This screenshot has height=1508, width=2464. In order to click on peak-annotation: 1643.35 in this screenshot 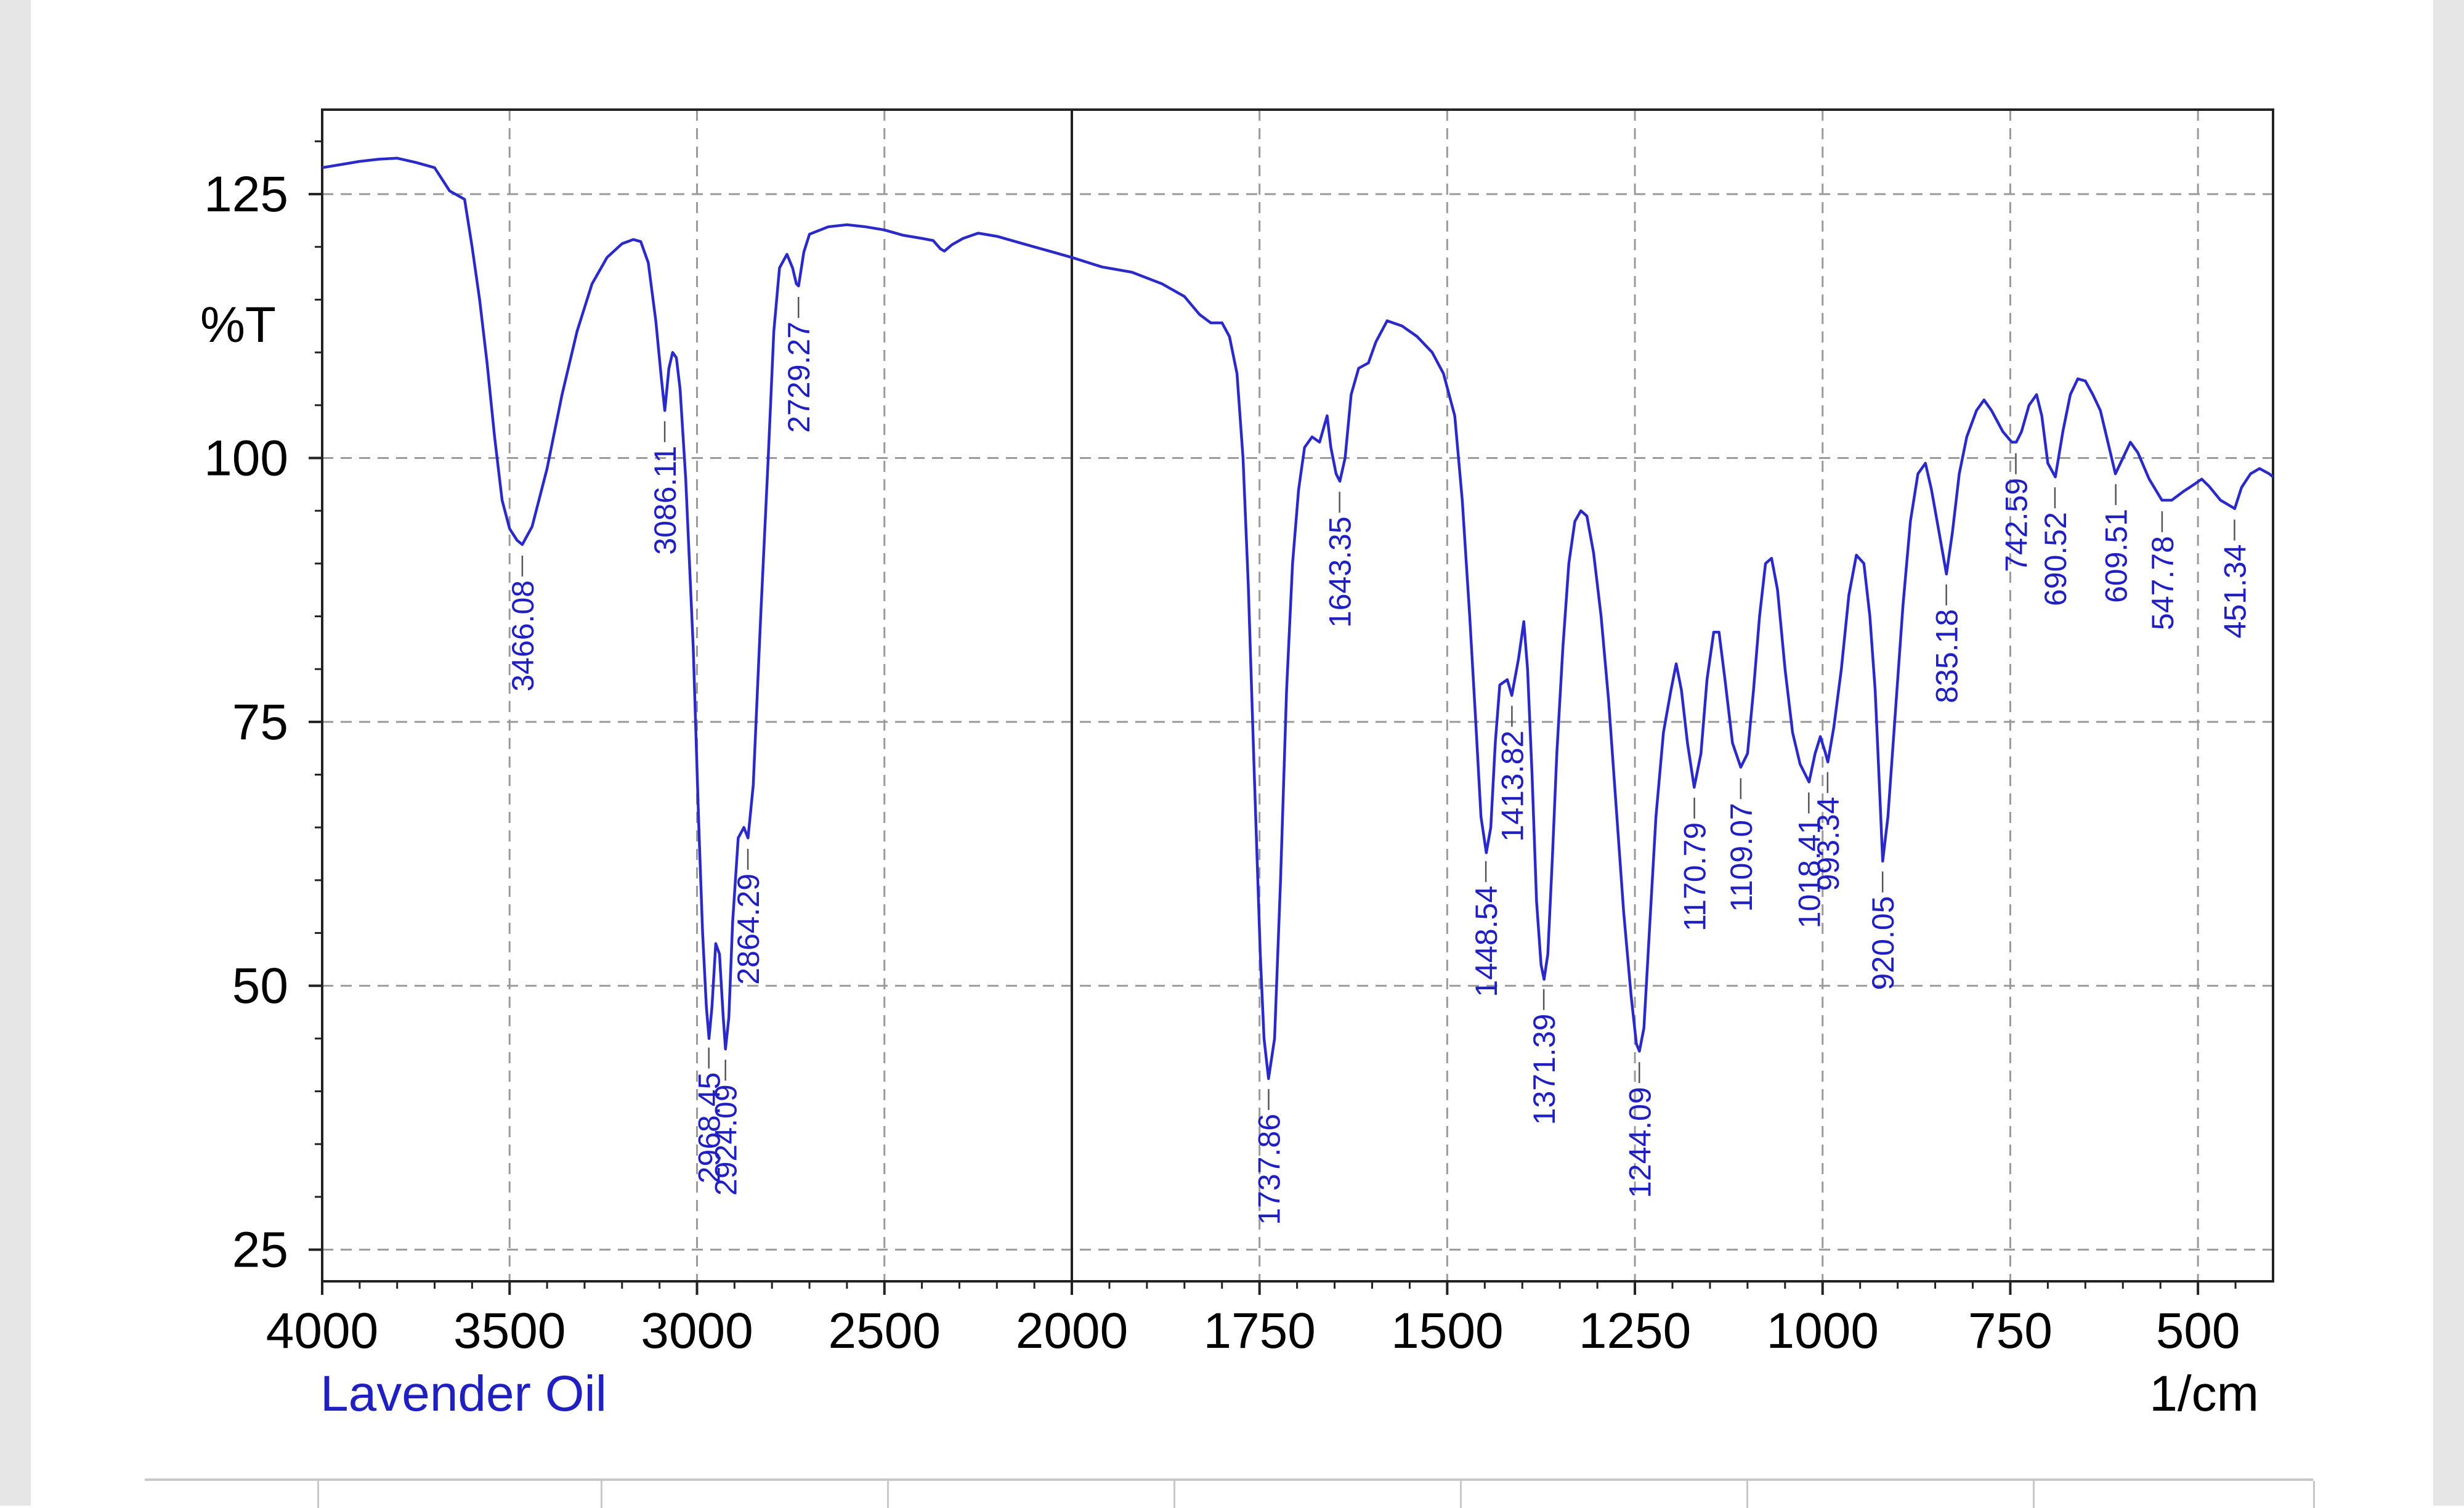, I will do `click(1340, 560)`.